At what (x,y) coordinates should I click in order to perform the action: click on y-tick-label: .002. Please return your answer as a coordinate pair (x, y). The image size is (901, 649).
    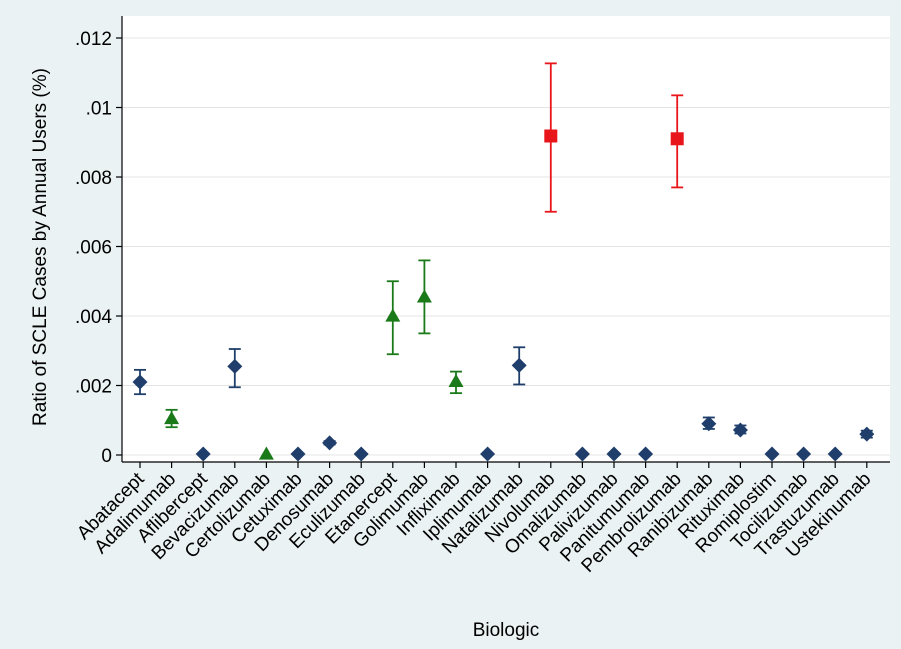
    Looking at the image, I should click on (93, 387).